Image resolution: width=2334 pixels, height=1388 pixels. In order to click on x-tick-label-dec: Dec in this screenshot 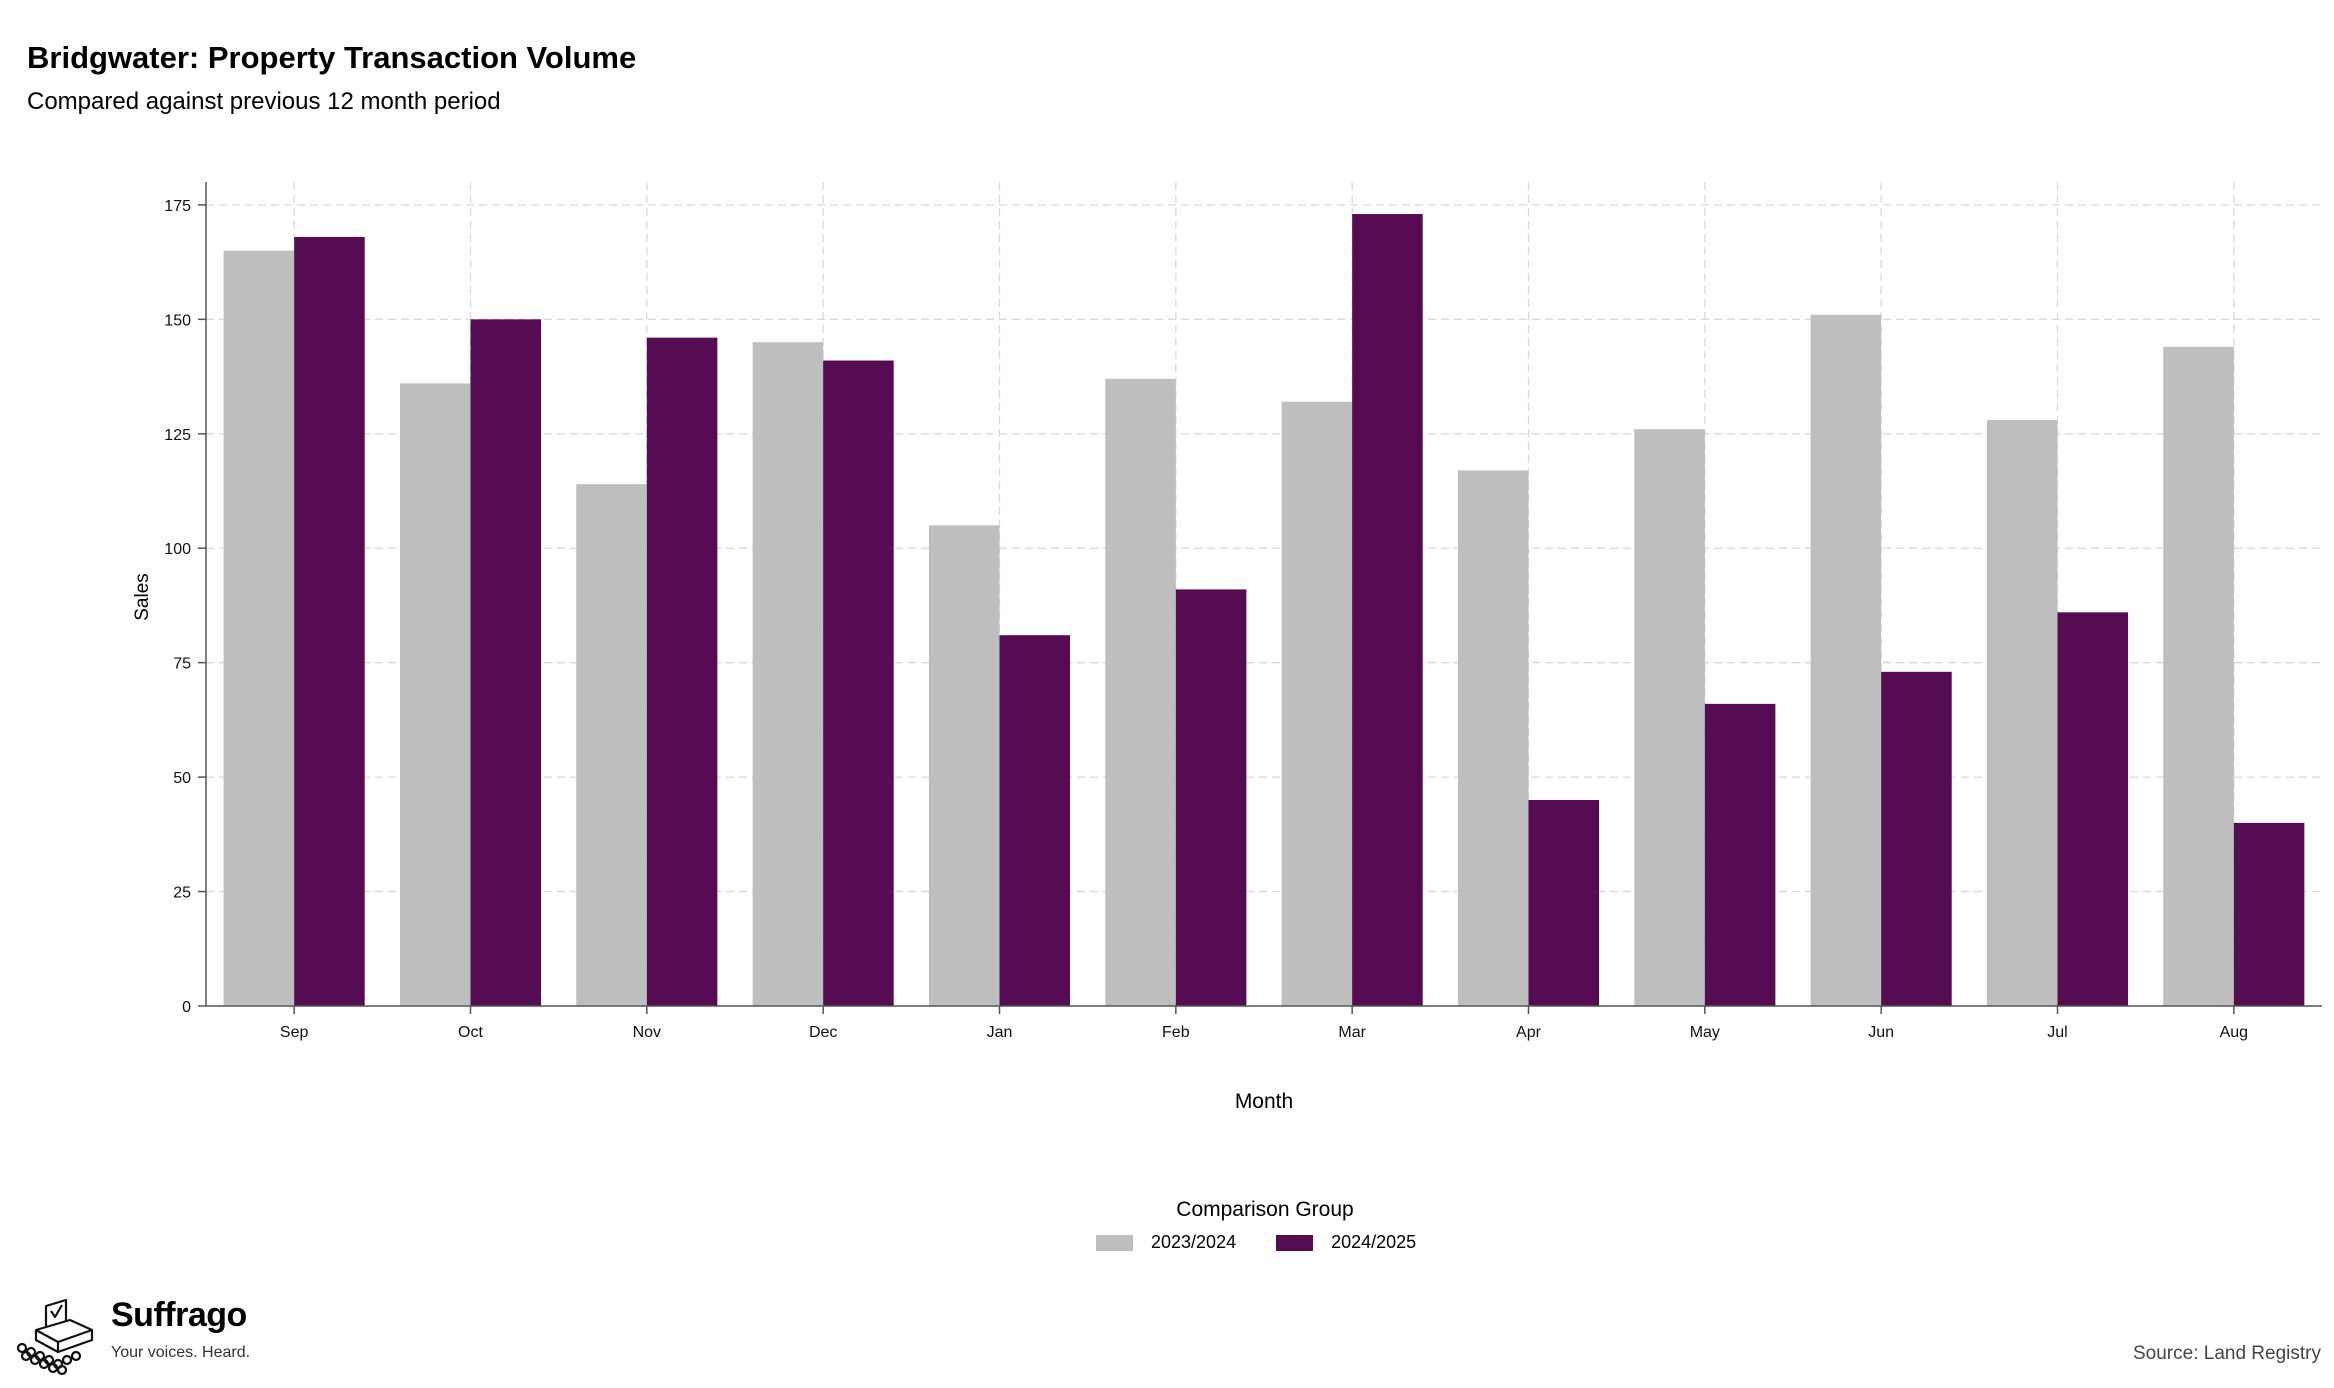, I will do `click(823, 1032)`.